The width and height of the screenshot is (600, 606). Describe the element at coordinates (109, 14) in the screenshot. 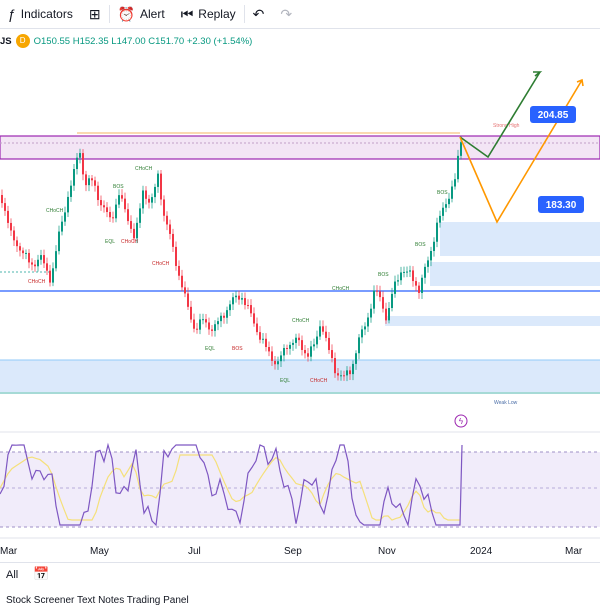

I see `toolbar-divider` at that location.